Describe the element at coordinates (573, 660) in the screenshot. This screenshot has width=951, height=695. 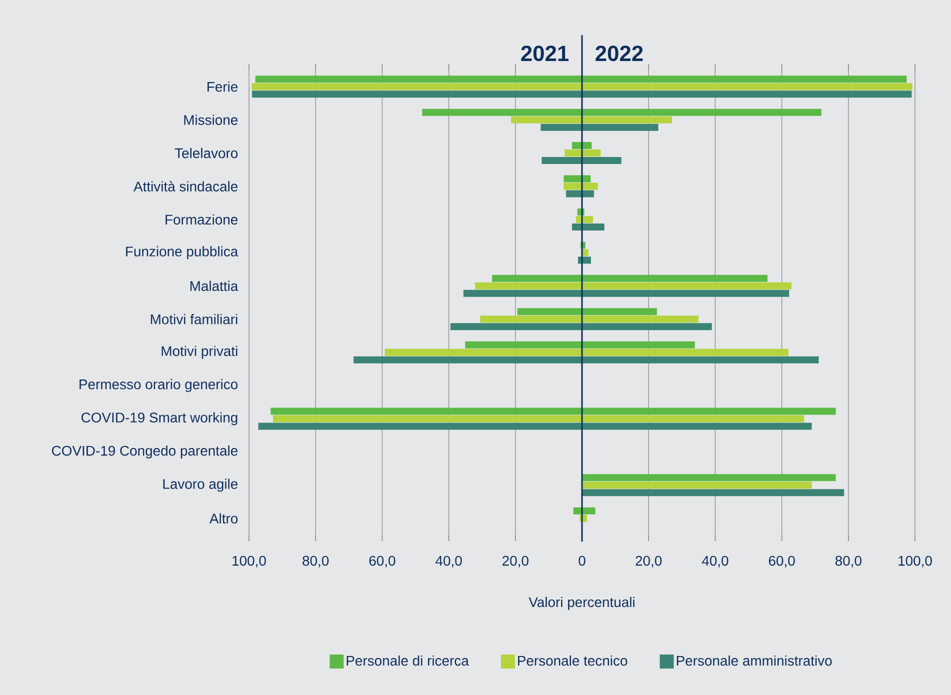
I see `legend-label: Personale tecnico` at that location.